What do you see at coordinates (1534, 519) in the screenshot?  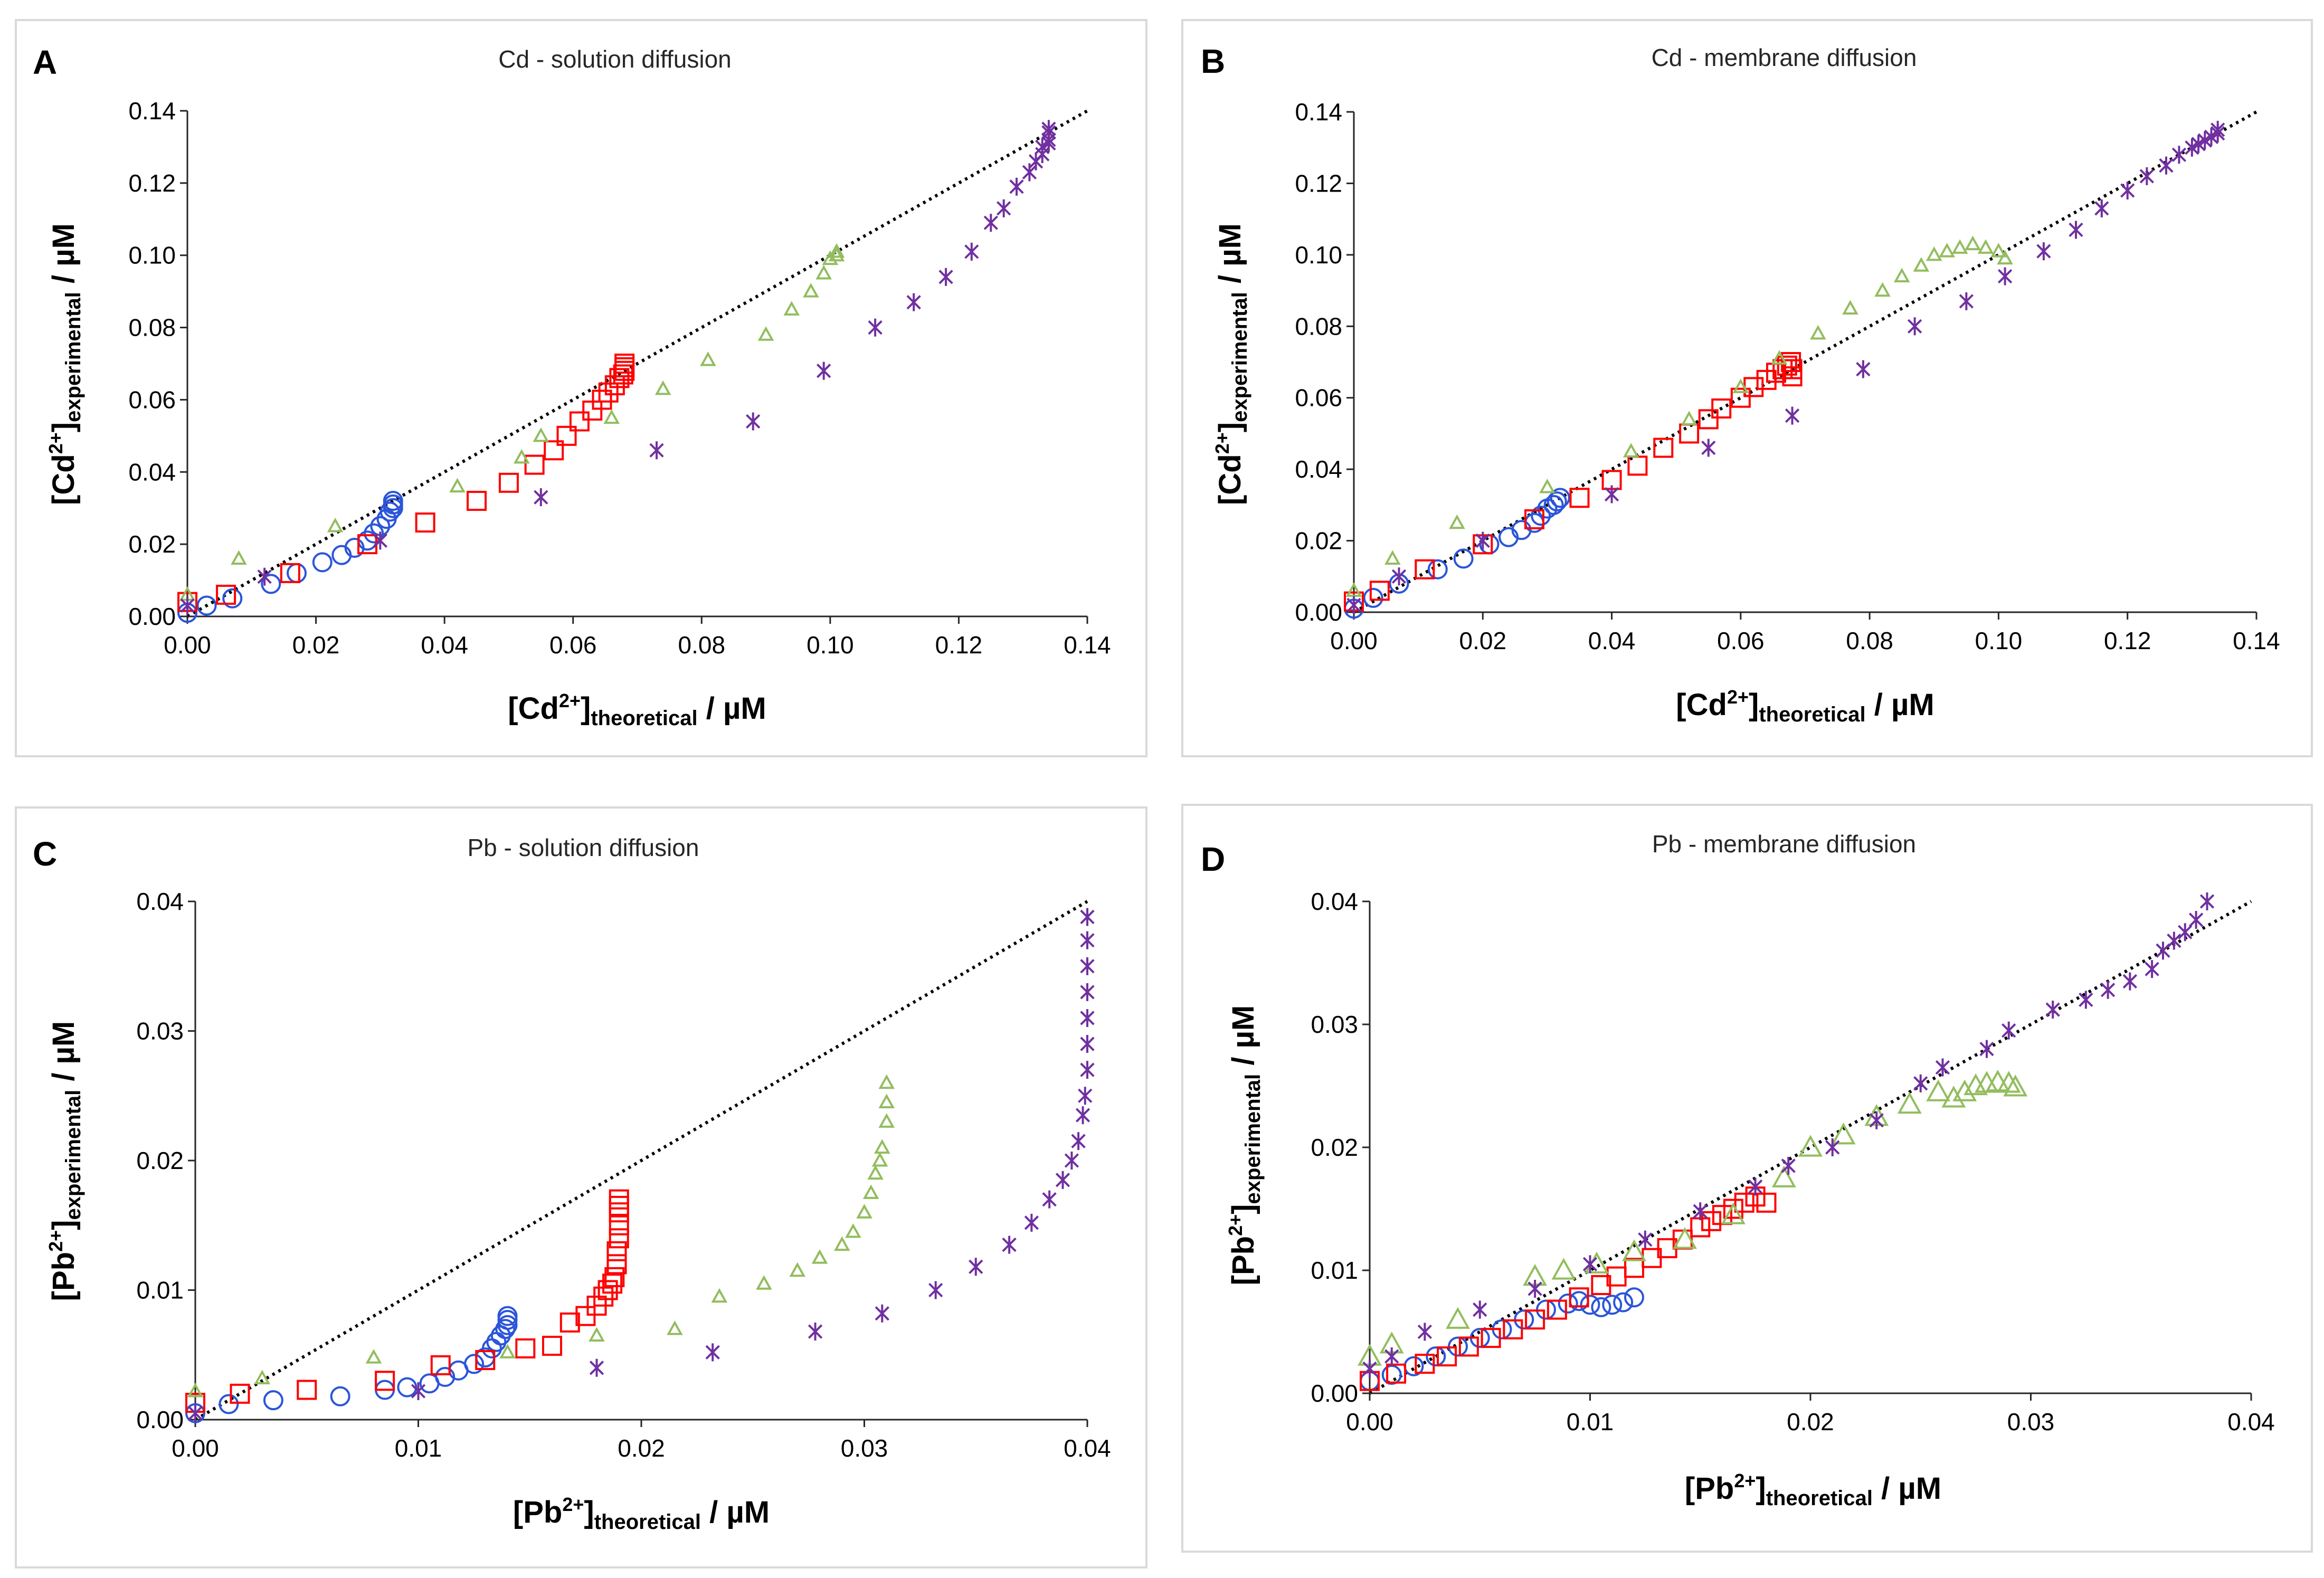 I see `panel-b-square-point` at bounding box center [1534, 519].